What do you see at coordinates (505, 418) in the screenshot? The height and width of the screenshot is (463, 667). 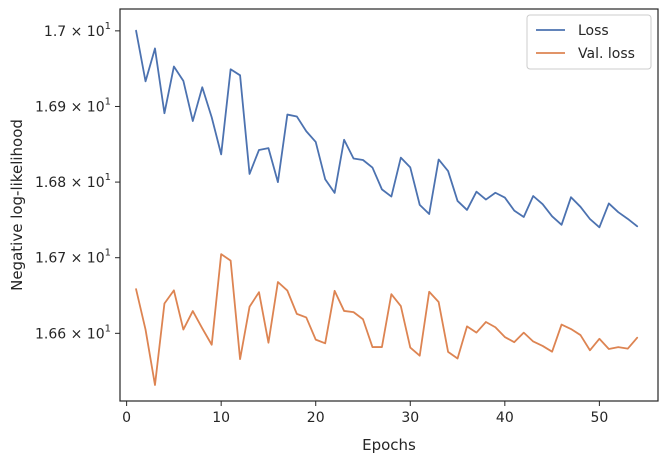 I see `x-tick-label: 40` at bounding box center [505, 418].